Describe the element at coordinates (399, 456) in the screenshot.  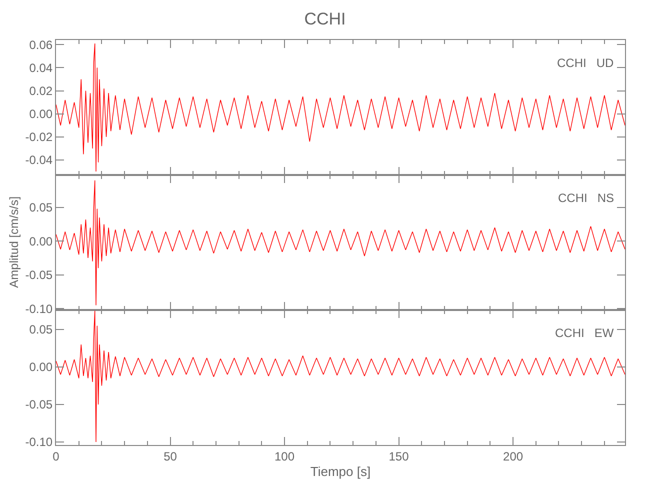
I see `x-tick-label: 150` at that location.